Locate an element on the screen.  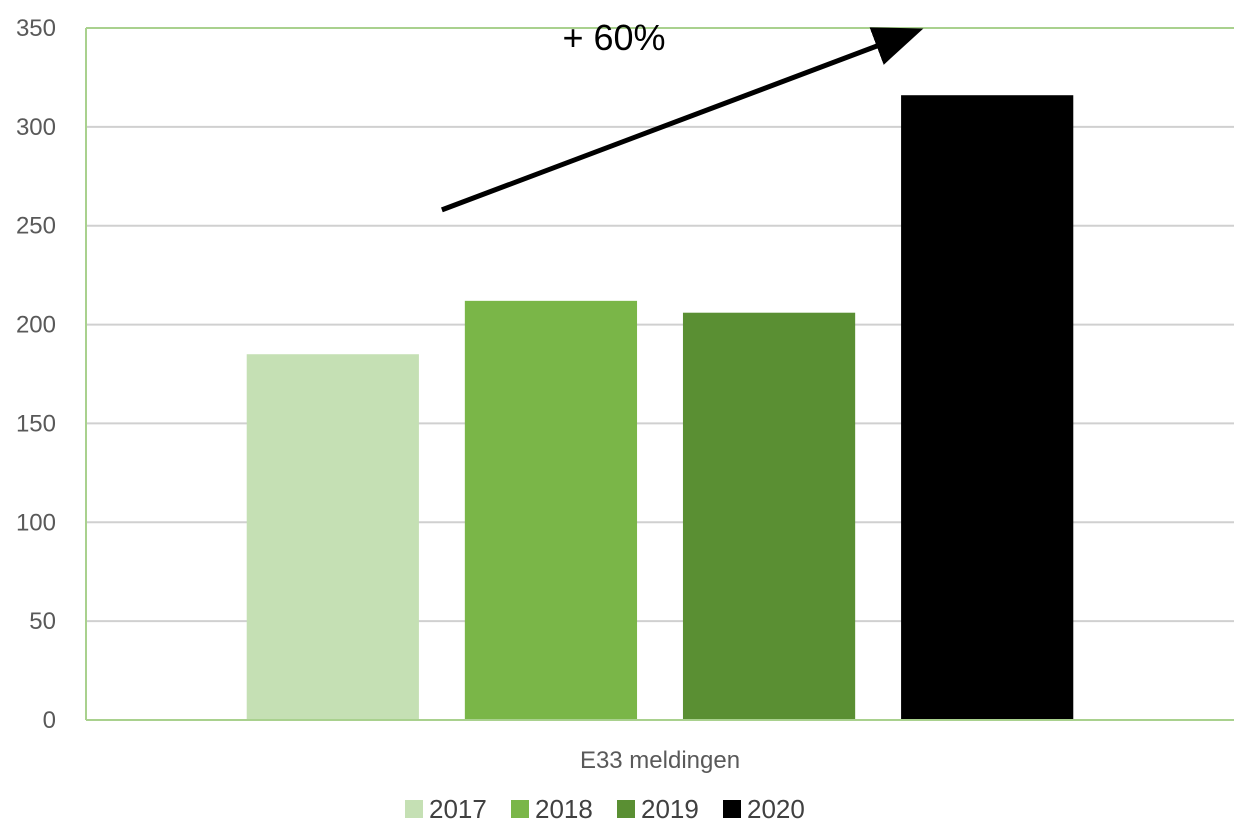
category-label: E33 meldingen is located at coordinates (660, 760).